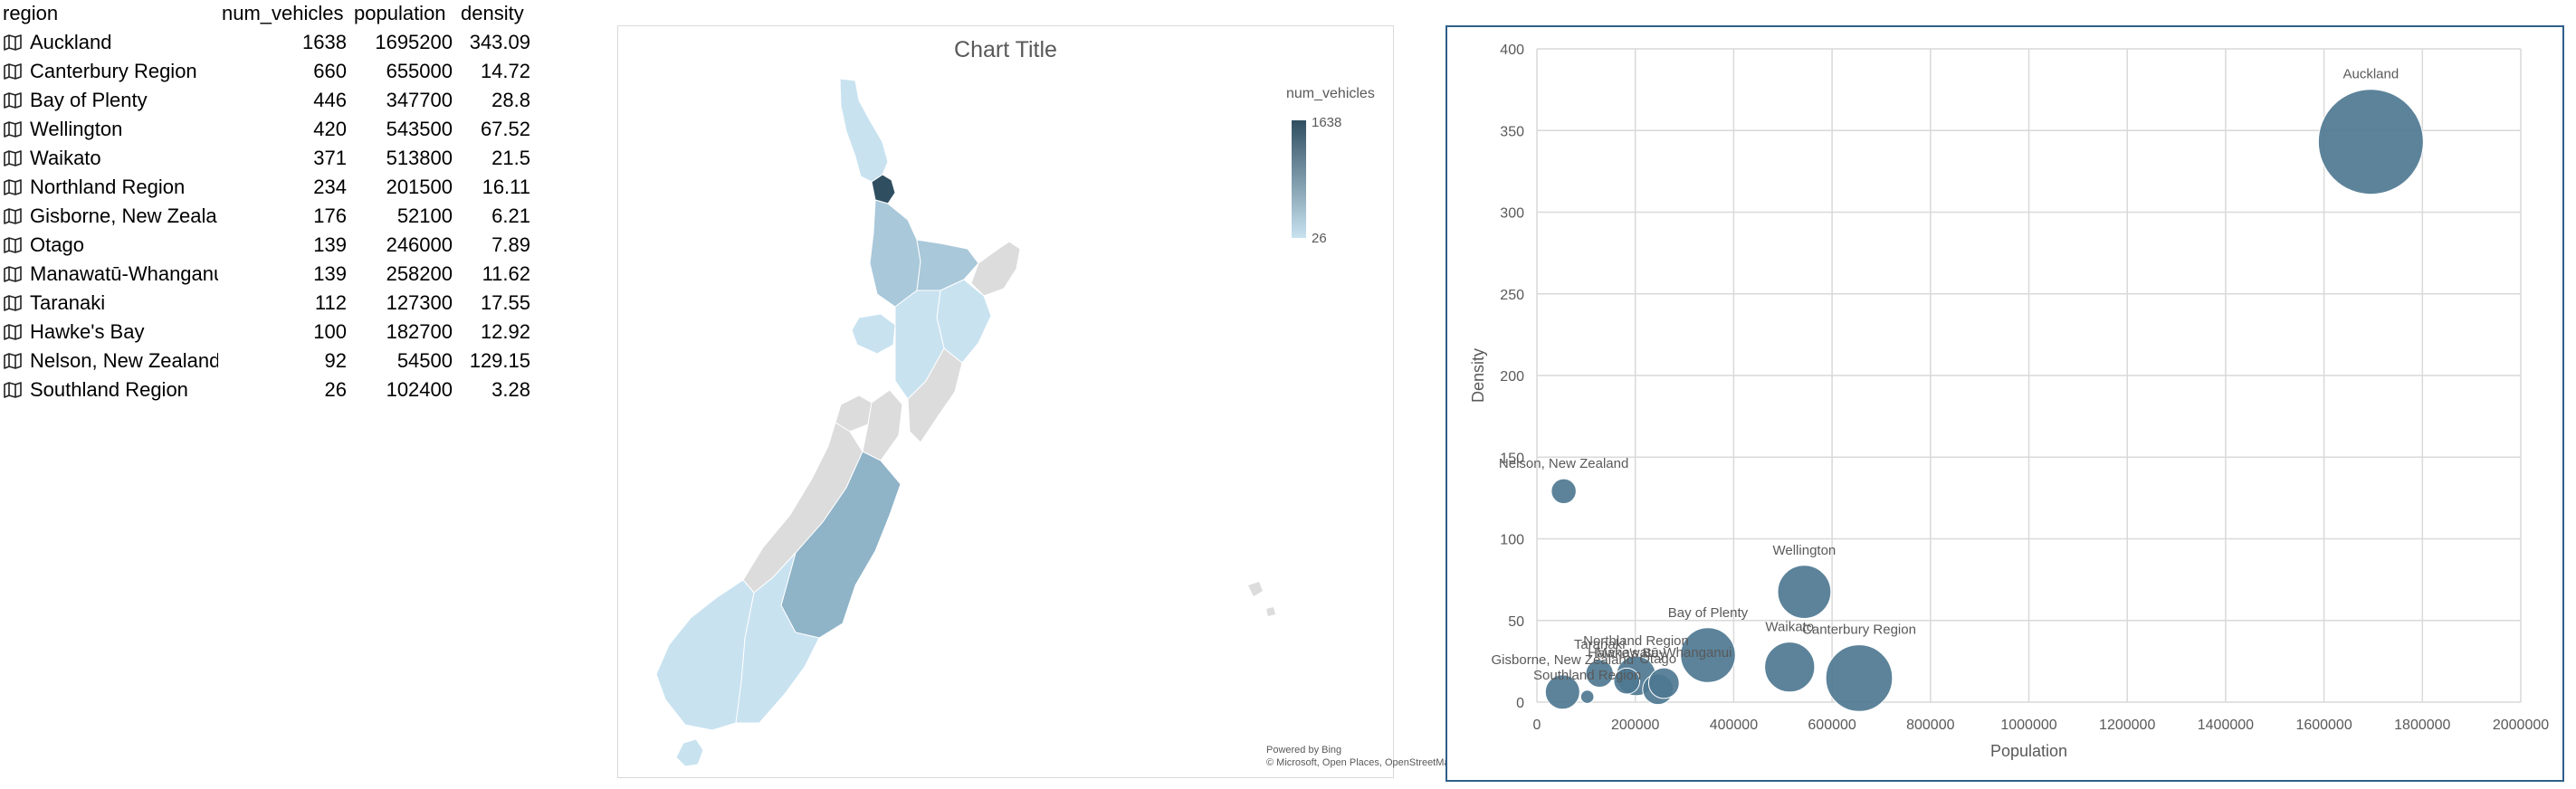  What do you see at coordinates (271, 129) in the screenshot?
I see `table-row: Wellington 420 543500 67.52` at bounding box center [271, 129].